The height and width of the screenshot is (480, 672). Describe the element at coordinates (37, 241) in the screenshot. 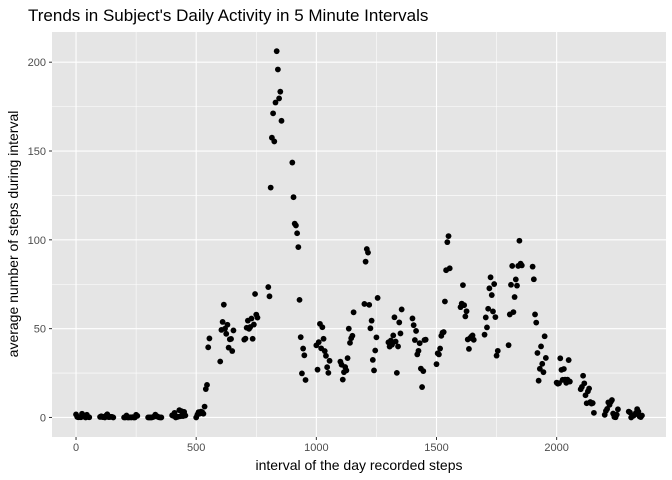

I see `y-tick-label: 100` at that location.